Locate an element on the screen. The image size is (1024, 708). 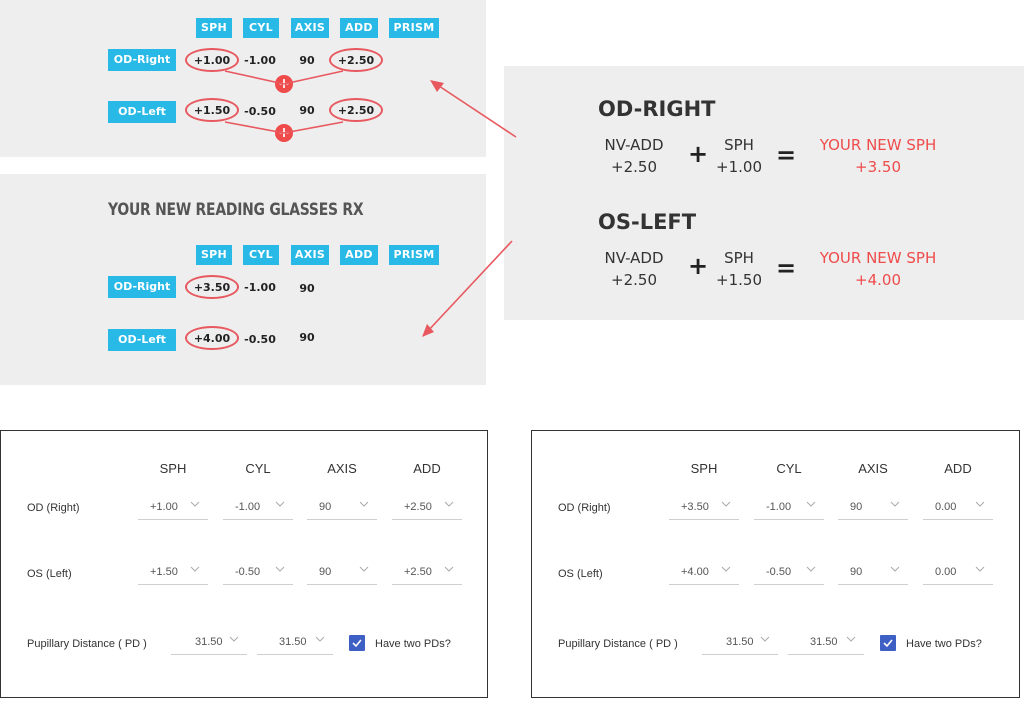
header-sph: SPH is located at coordinates (214, 255).